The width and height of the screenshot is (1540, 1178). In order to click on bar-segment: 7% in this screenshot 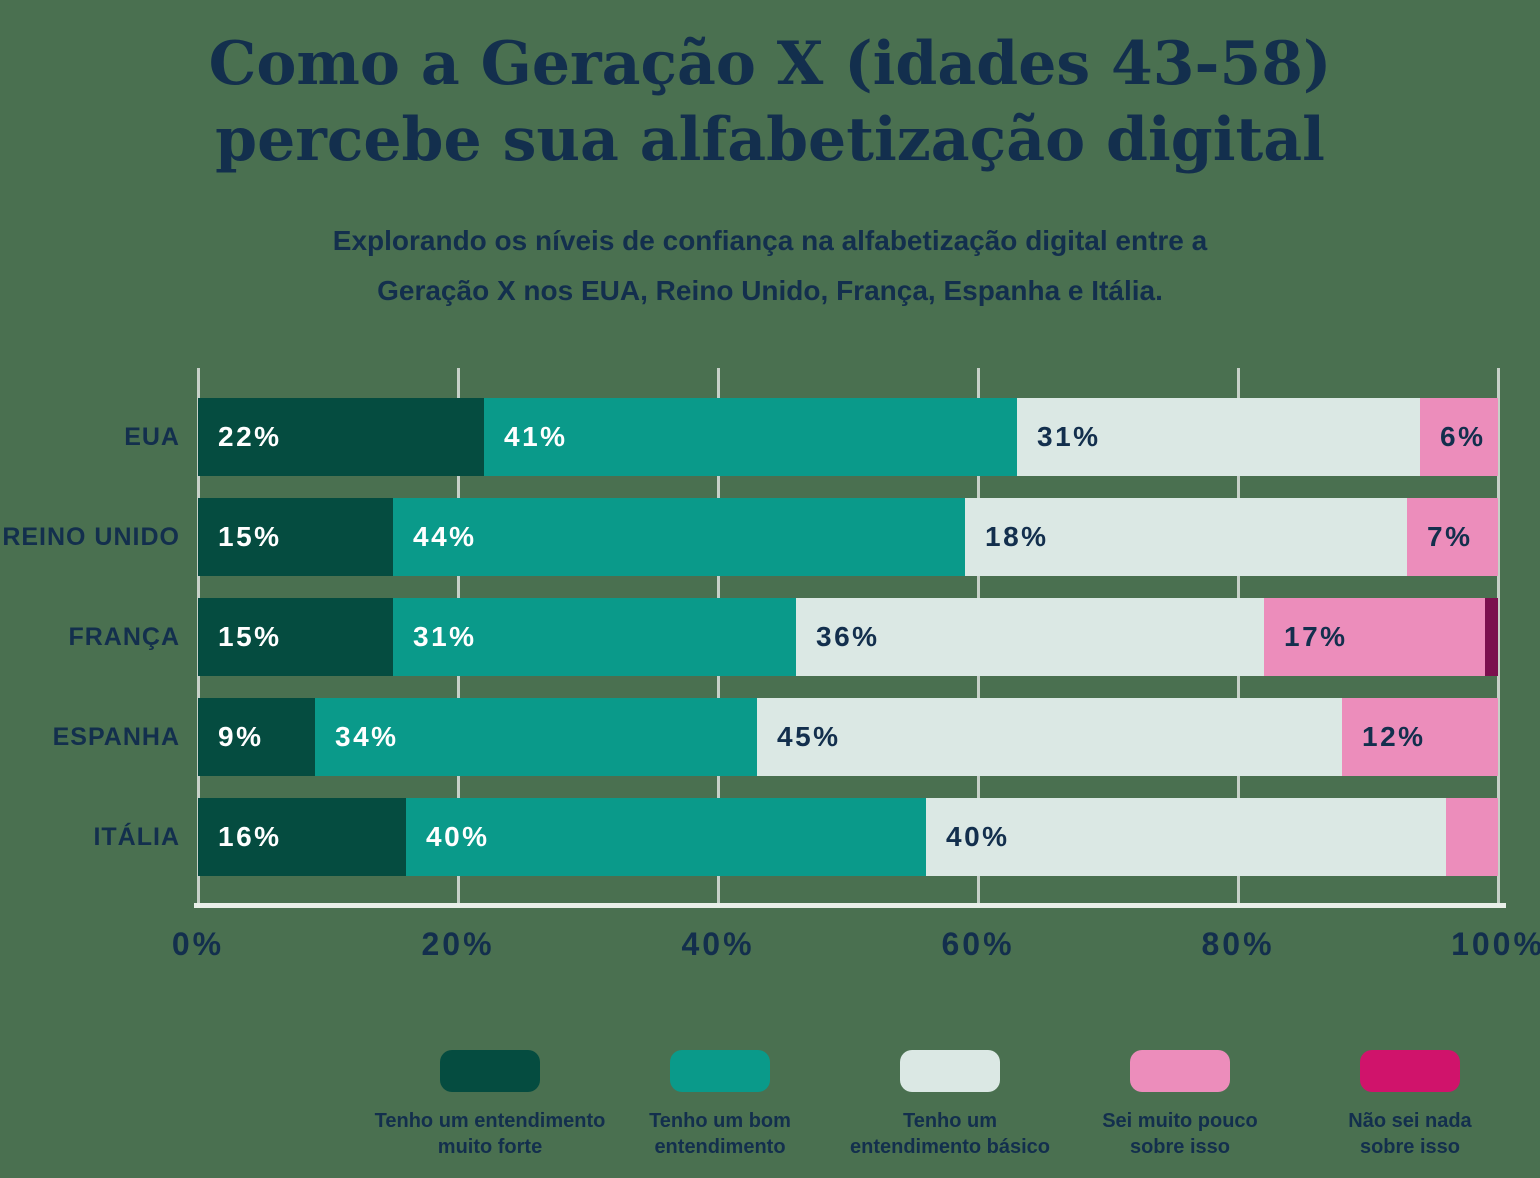, I will do `click(1452, 537)`.